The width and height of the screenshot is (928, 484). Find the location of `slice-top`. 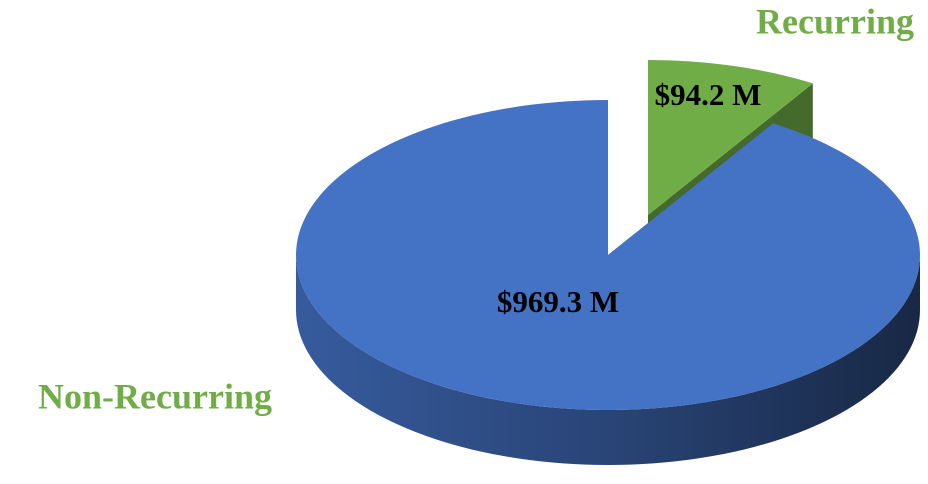

slice-top is located at coordinates (730, 137).